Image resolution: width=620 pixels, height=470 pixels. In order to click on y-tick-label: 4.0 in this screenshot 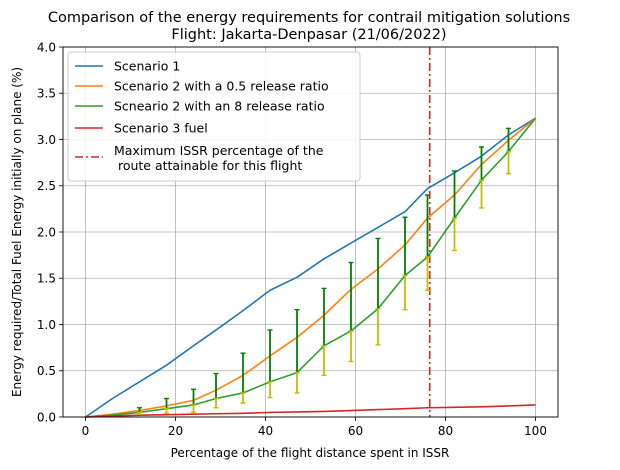, I will do `click(46, 47)`.